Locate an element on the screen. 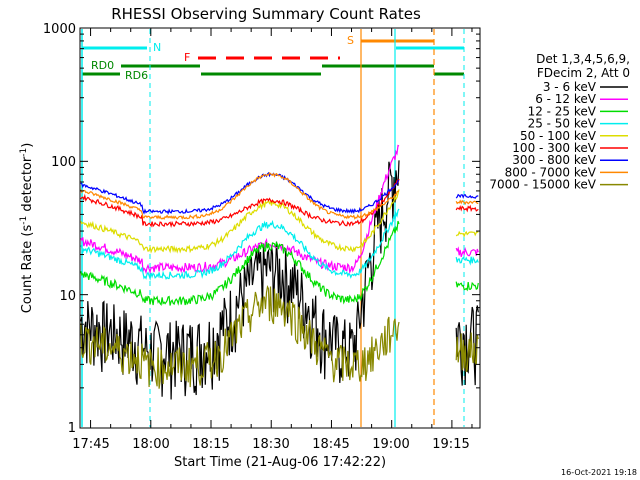  legend-header-line-1: Det 1,3,4,5,6,9, is located at coordinates (583, 59).